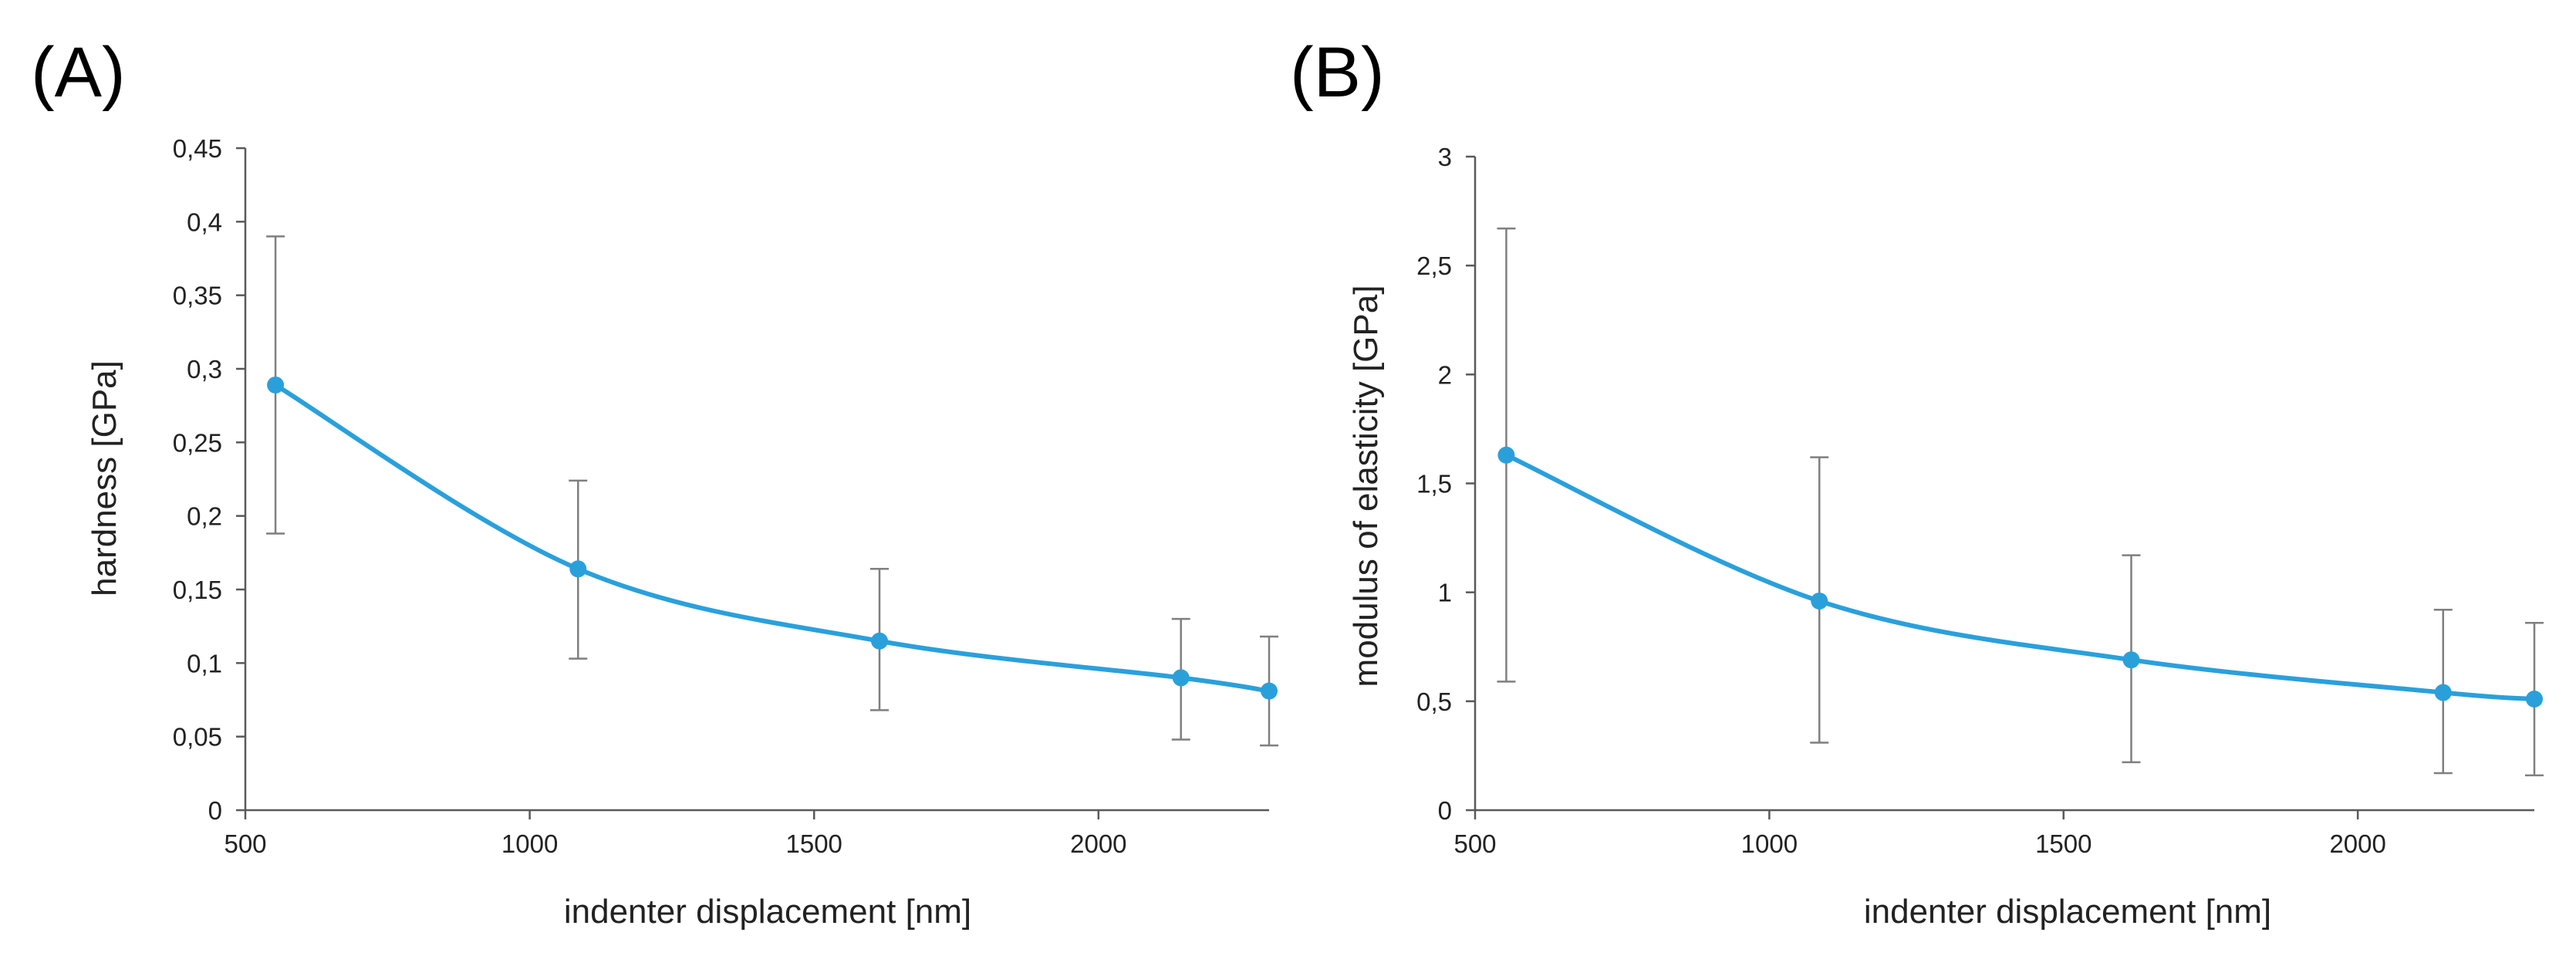 The image size is (2576, 956). Describe the element at coordinates (2068, 912) in the screenshot. I see `panel-b-xlabel: indenter displacement [nm]` at that location.